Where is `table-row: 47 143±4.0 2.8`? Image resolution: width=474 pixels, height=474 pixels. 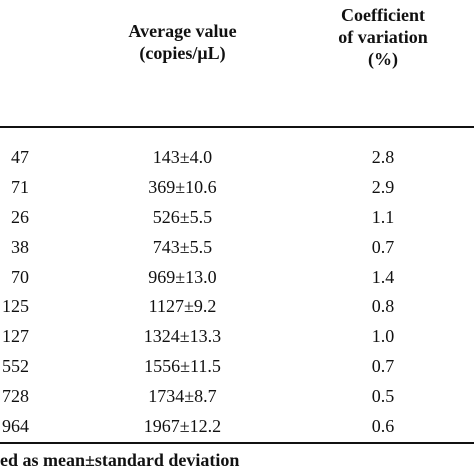
table-row: 47 143±4.0 2.8 is located at coordinates (237, 157).